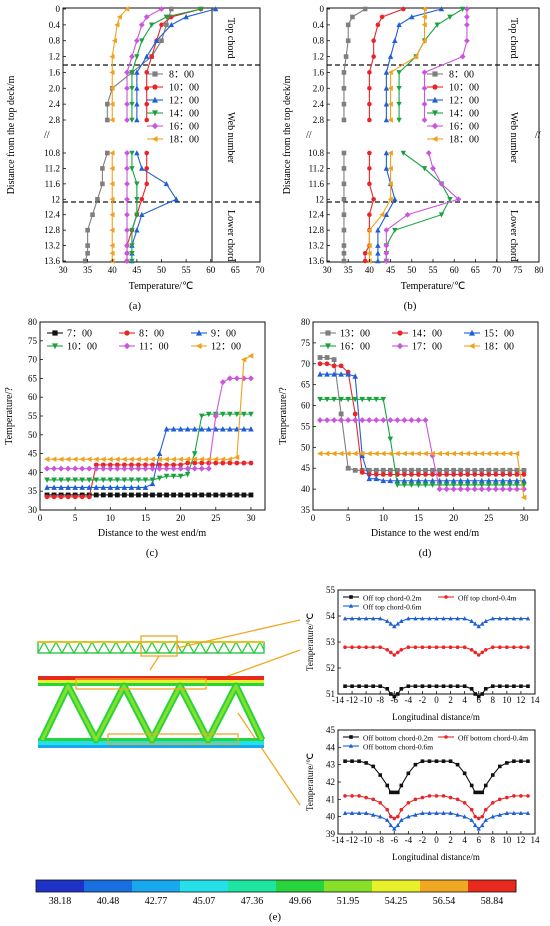  I want to click on x-tick-label: 14, so click(536, 840).